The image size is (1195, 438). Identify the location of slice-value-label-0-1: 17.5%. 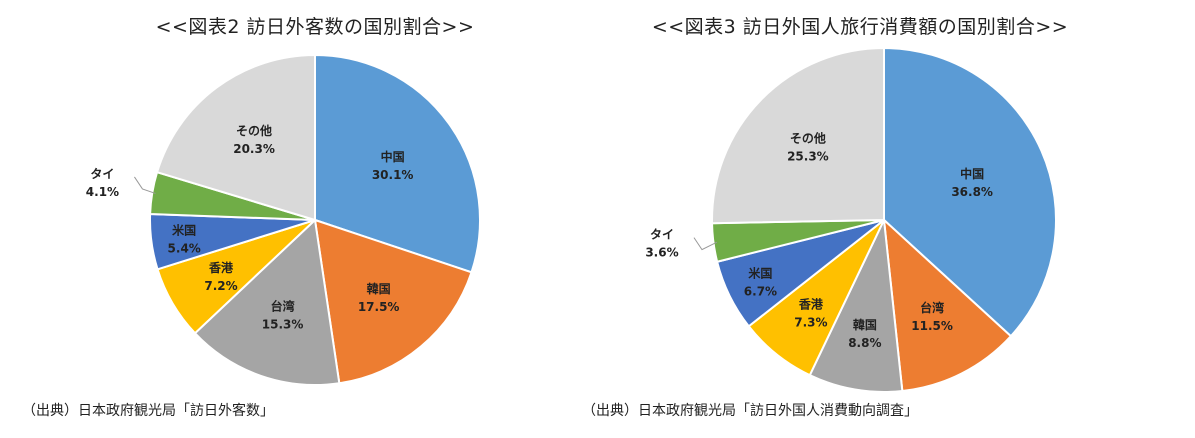
(379, 307).